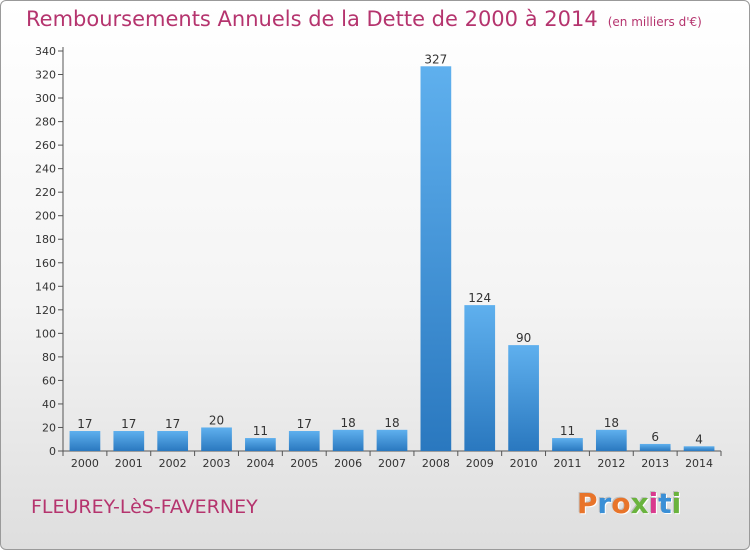 The width and height of the screenshot is (750, 550). What do you see at coordinates (479, 298) in the screenshot?
I see `data-label-2009: 124` at bounding box center [479, 298].